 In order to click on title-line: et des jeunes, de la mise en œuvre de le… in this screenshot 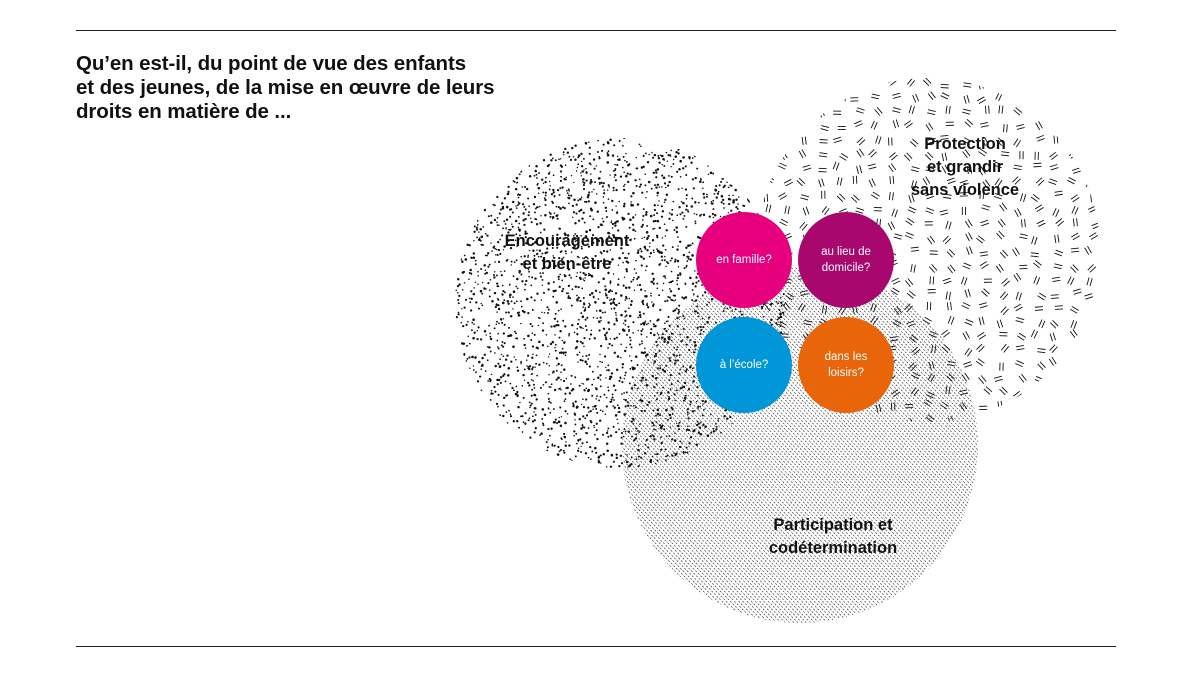, I will do `click(285, 87)`.